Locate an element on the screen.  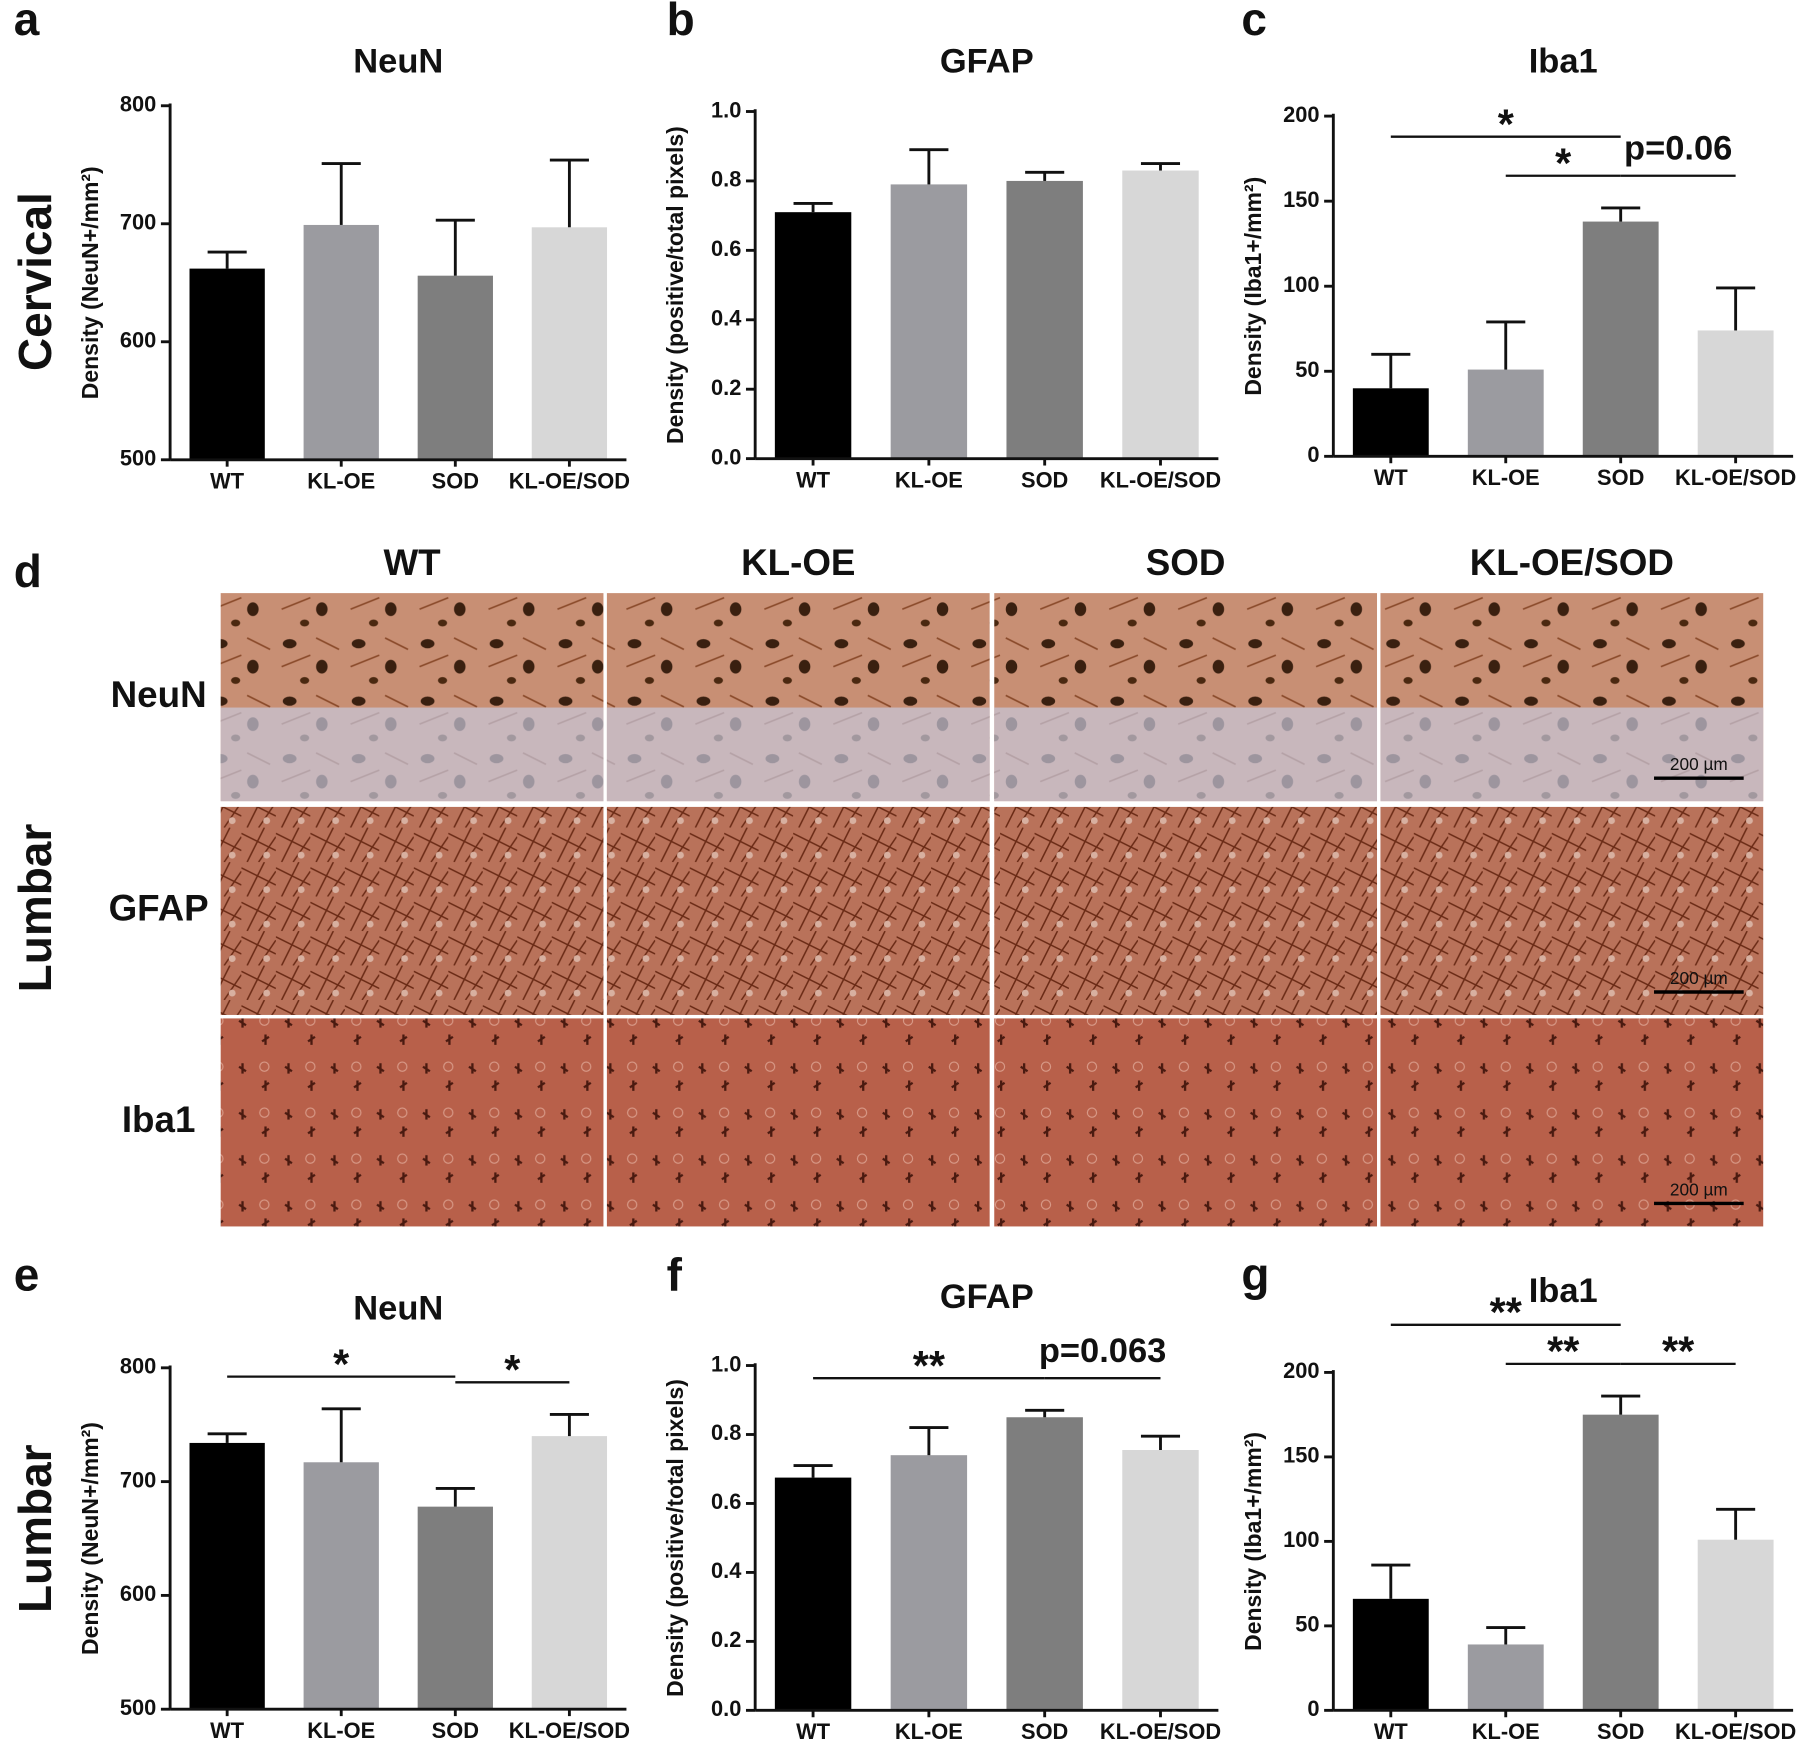
panel-letter: g is located at coordinates (1255, 1274).